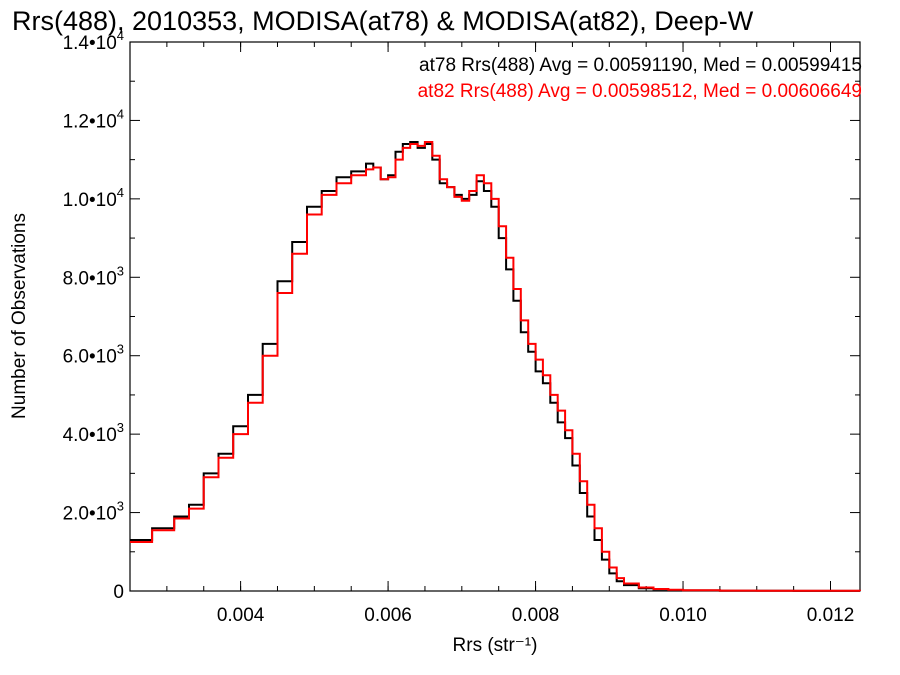 The width and height of the screenshot is (900, 675). I want to click on x-tick-label: 0.004, so click(241, 615).